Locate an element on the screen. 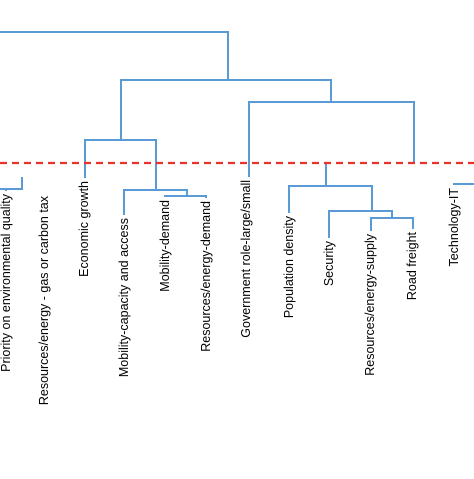 The width and height of the screenshot is (474, 479). leaf-label: Road freight is located at coordinates (412, 265).